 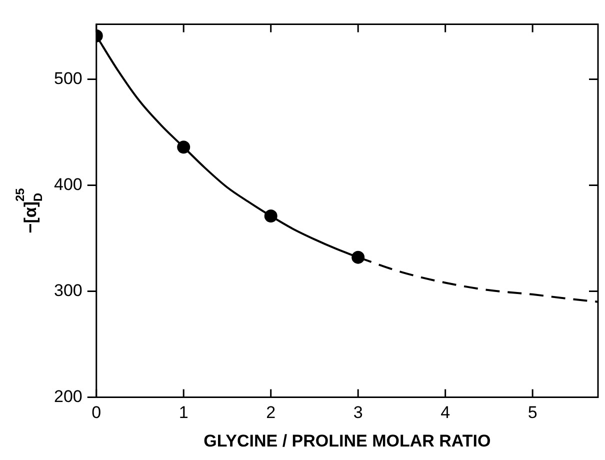 What do you see at coordinates (358, 412) in the screenshot?
I see `x-tick-label: 3` at bounding box center [358, 412].